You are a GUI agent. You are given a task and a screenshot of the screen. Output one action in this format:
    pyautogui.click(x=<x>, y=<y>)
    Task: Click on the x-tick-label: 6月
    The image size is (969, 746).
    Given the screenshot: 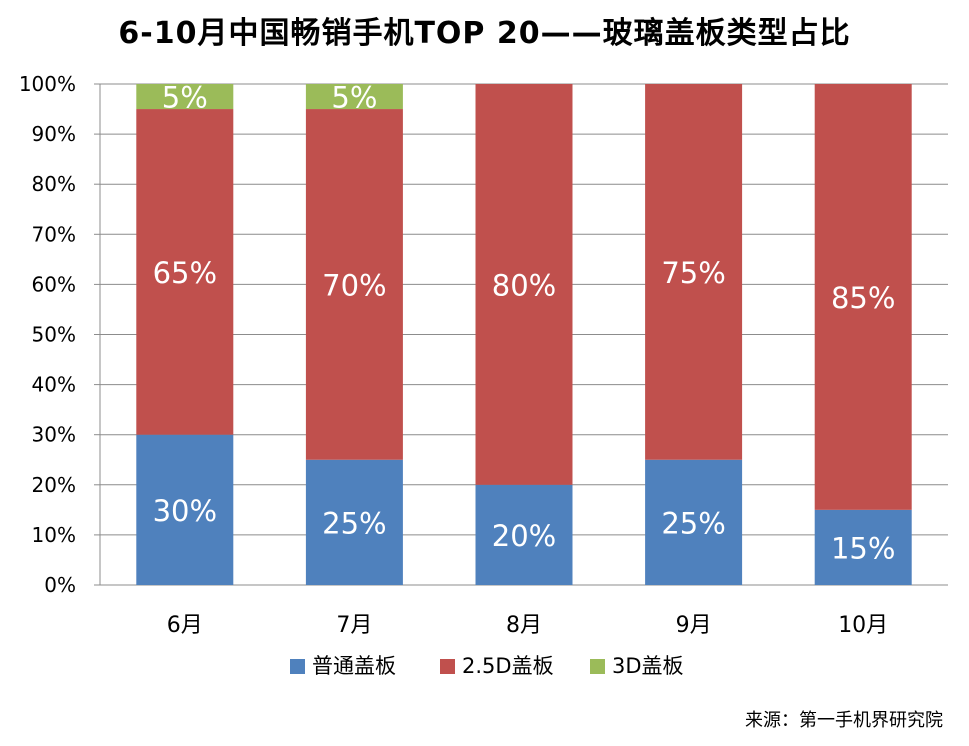 What is the action you would take?
    pyautogui.click(x=185, y=625)
    